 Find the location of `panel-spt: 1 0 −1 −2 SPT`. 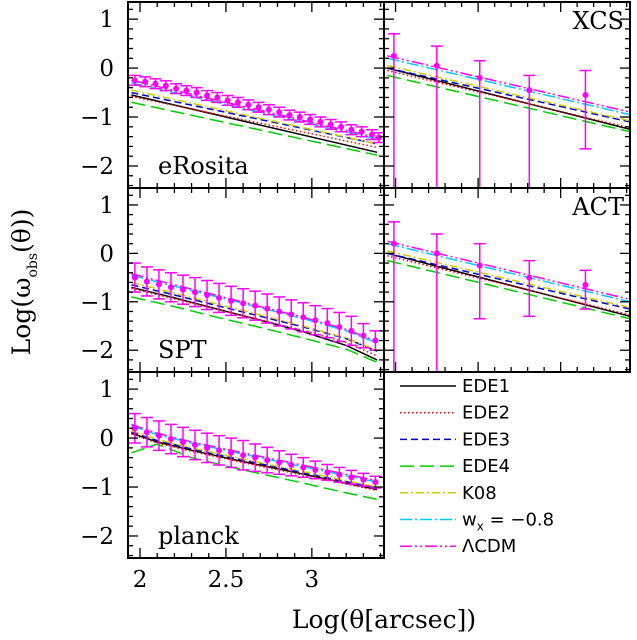

panel-spt: 1 0 −1 −2 SPT is located at coordinates (232, 280).